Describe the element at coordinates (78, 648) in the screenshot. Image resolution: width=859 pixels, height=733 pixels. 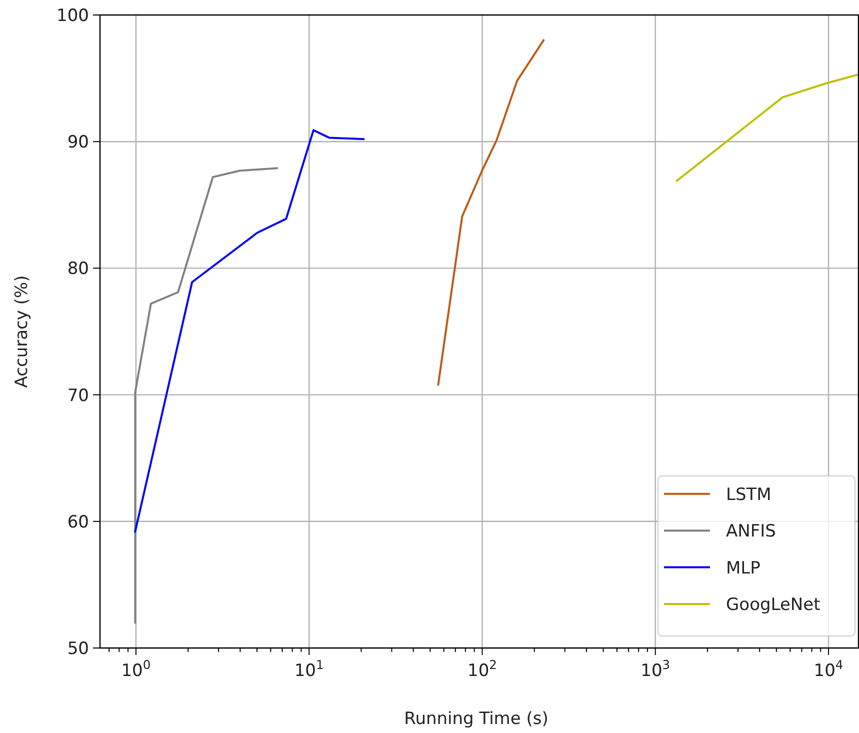
I see `y-tick-label: 50` at that location.